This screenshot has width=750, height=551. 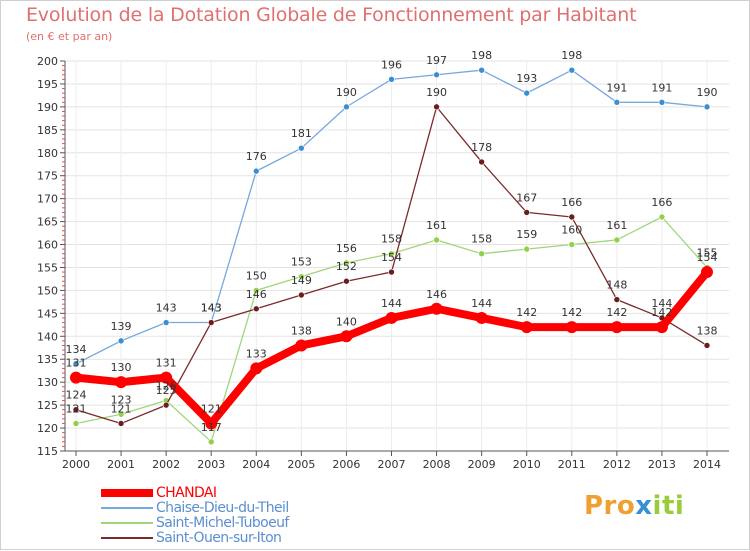 What do you see at coordinates (644, 506) in the screenshot?
I see `logo-part-2: x` at bounding box center [644, 506].